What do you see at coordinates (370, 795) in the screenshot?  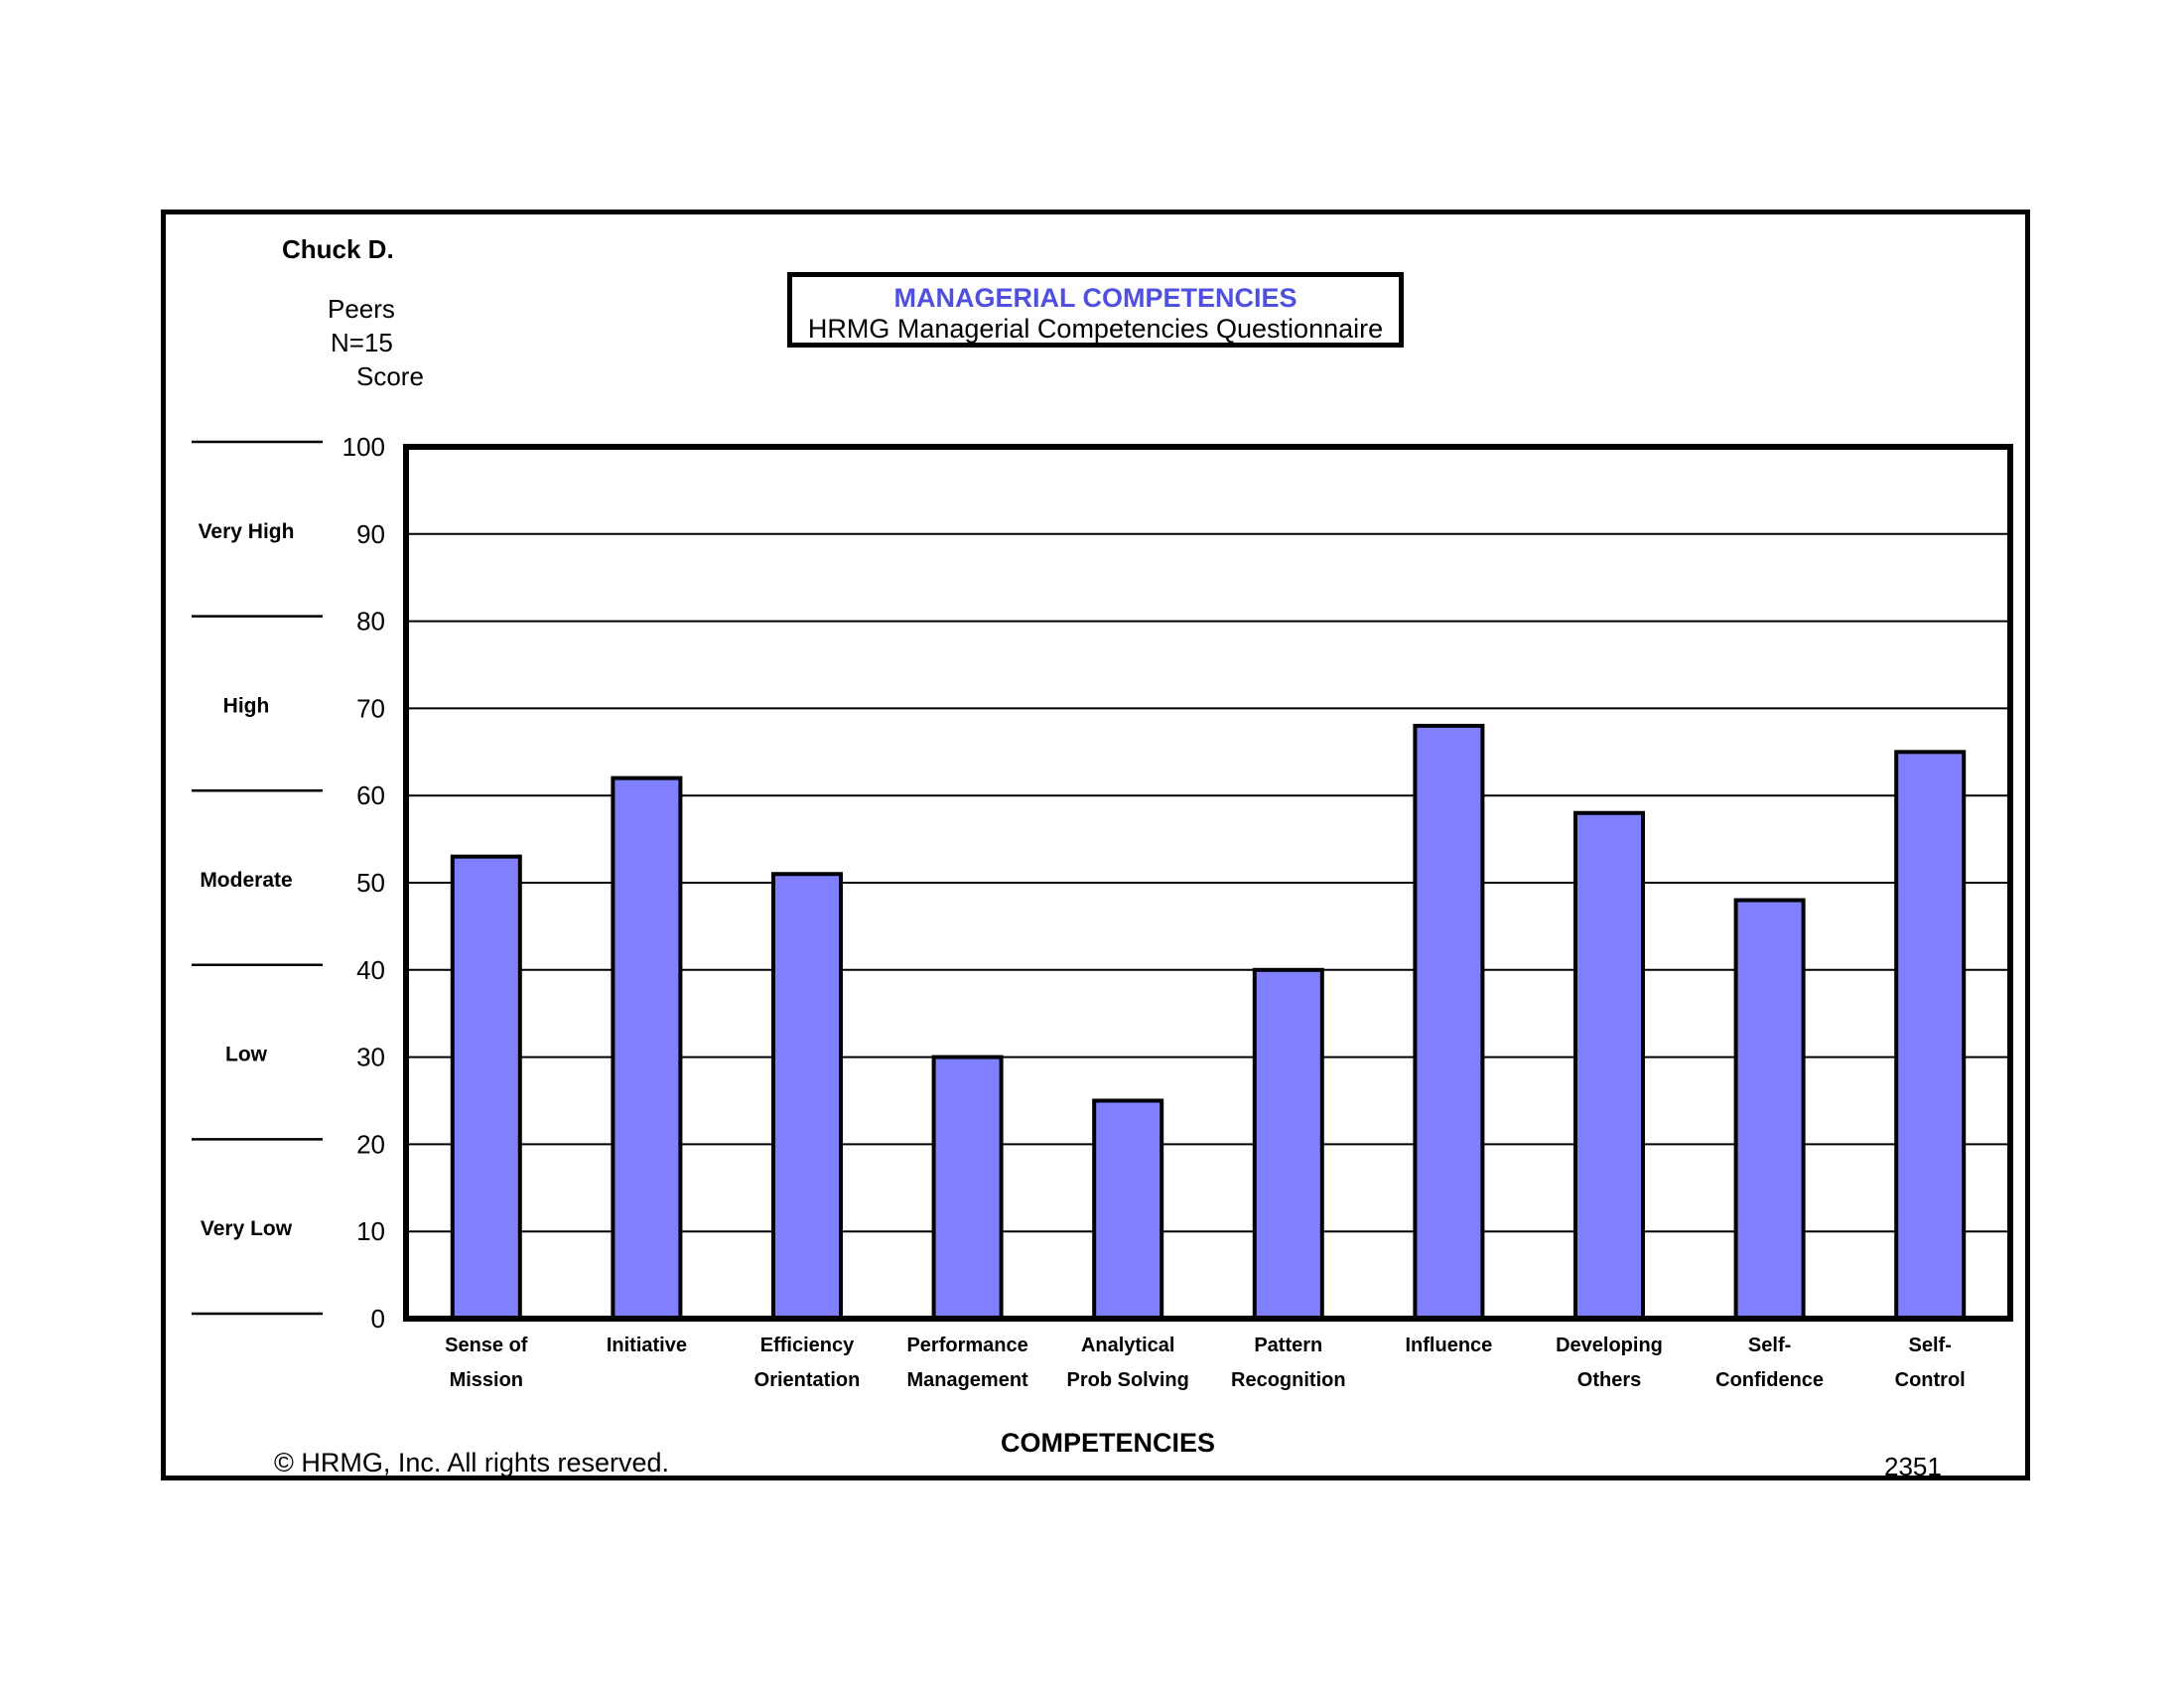 I see `y-tick-label: 60` at bounding box center [370, 795].